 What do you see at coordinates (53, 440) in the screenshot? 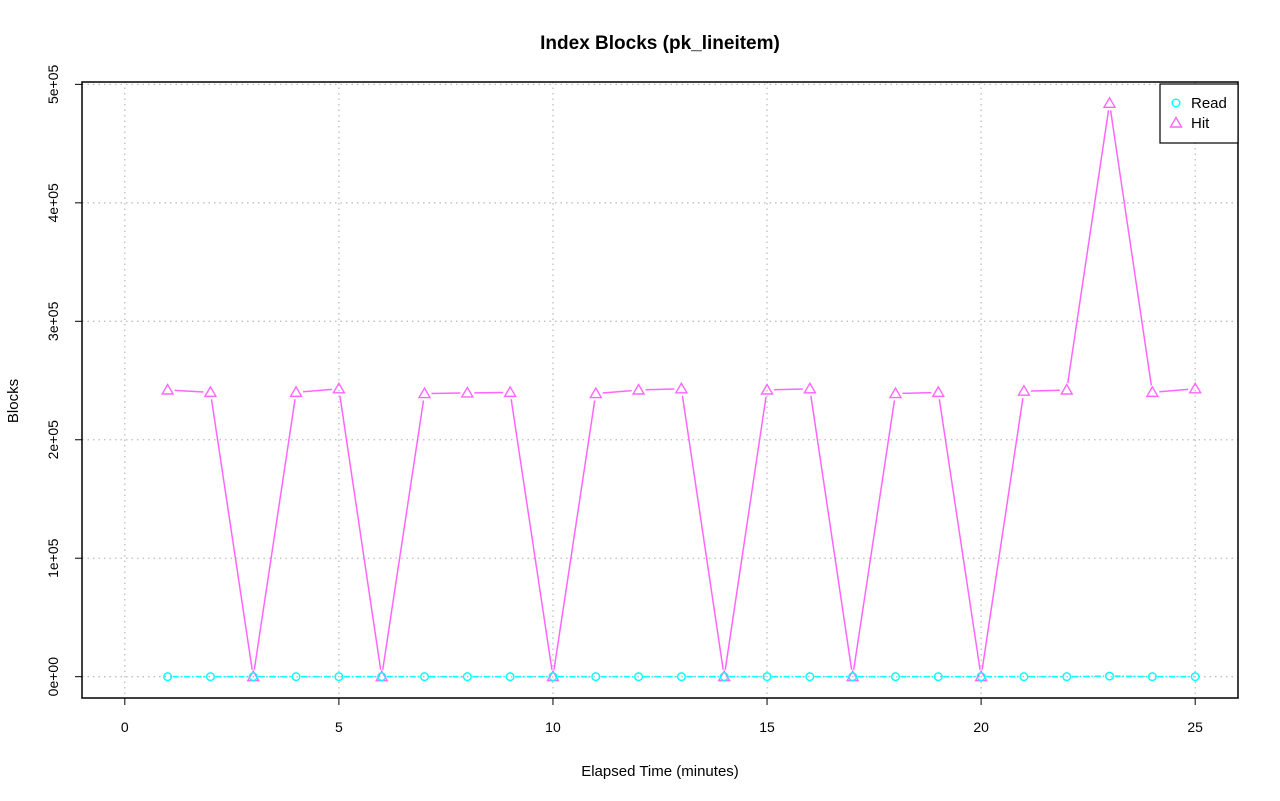
I see `y-tick-label: 2e+05` at bounding box center [53, 440].